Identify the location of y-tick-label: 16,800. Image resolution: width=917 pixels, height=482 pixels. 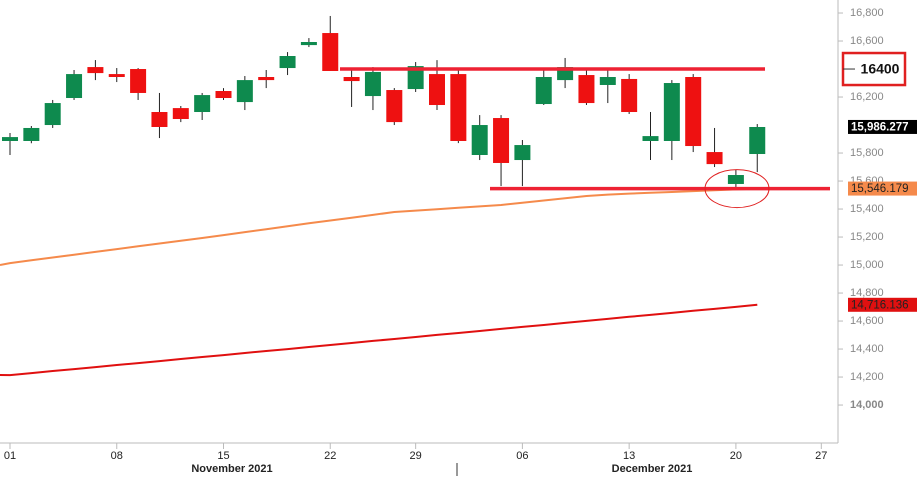
(867, 13).